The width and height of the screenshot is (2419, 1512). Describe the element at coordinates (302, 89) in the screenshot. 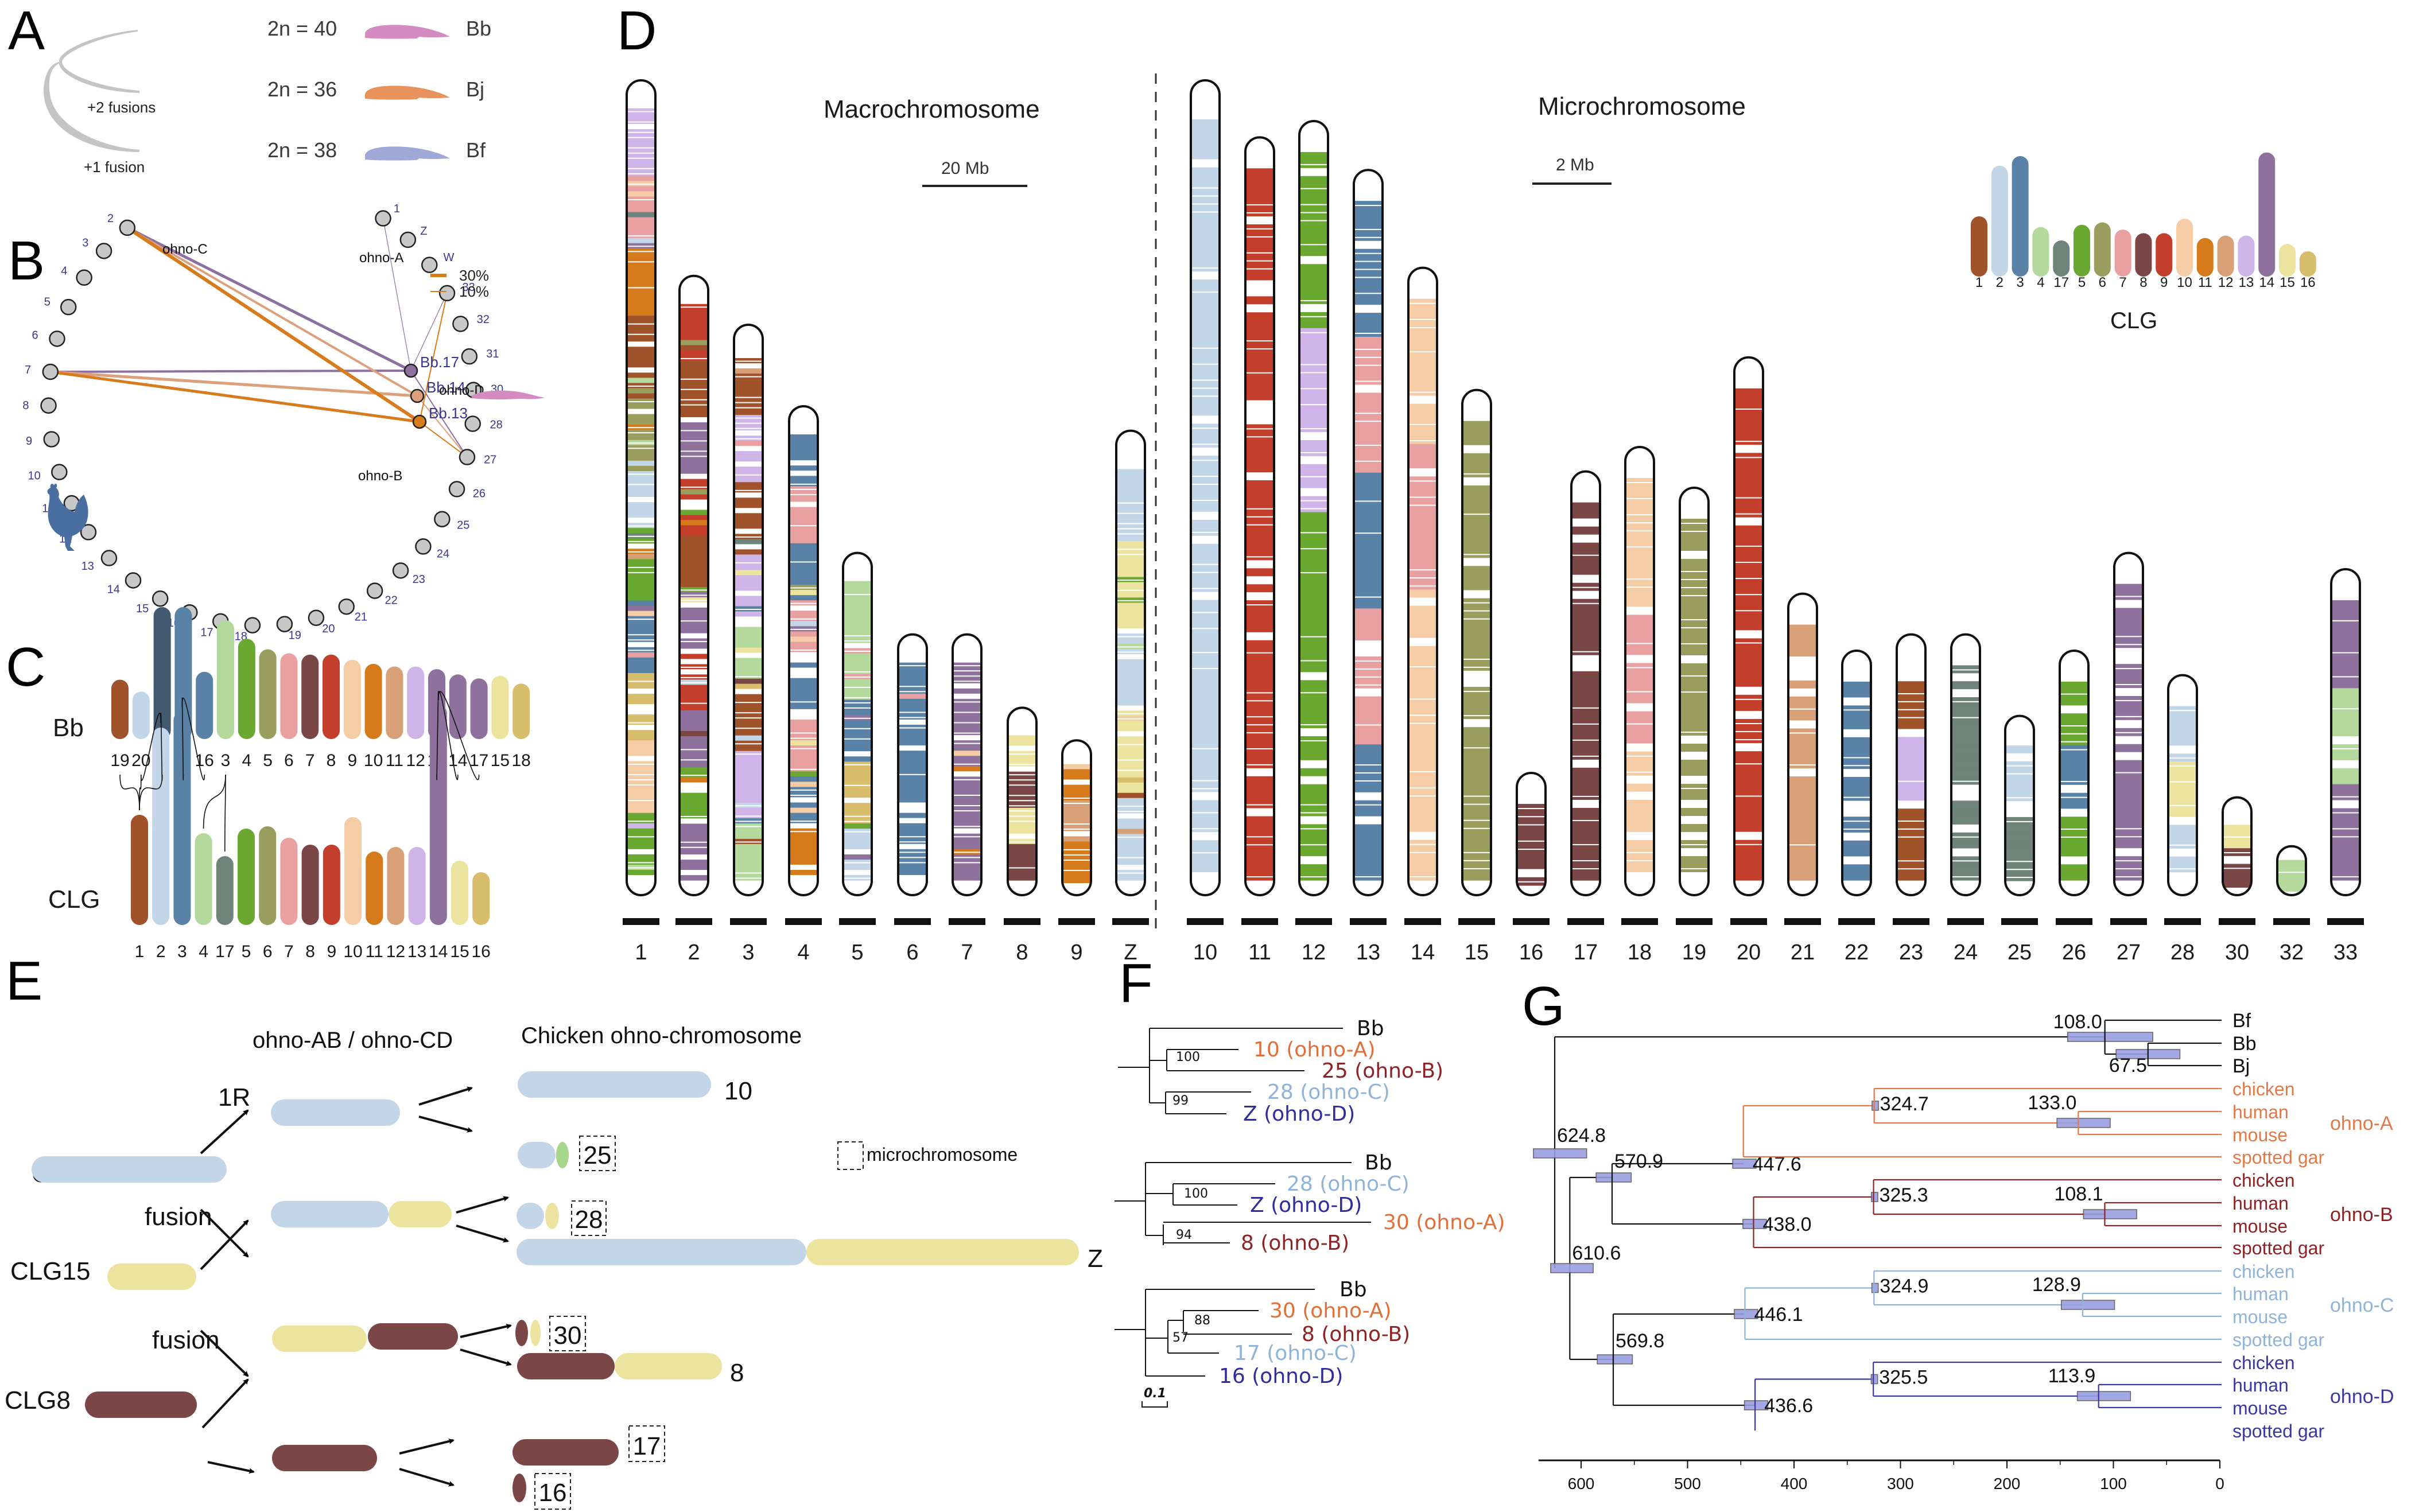

I see `karyotype-label: 2n = 36` at that location.